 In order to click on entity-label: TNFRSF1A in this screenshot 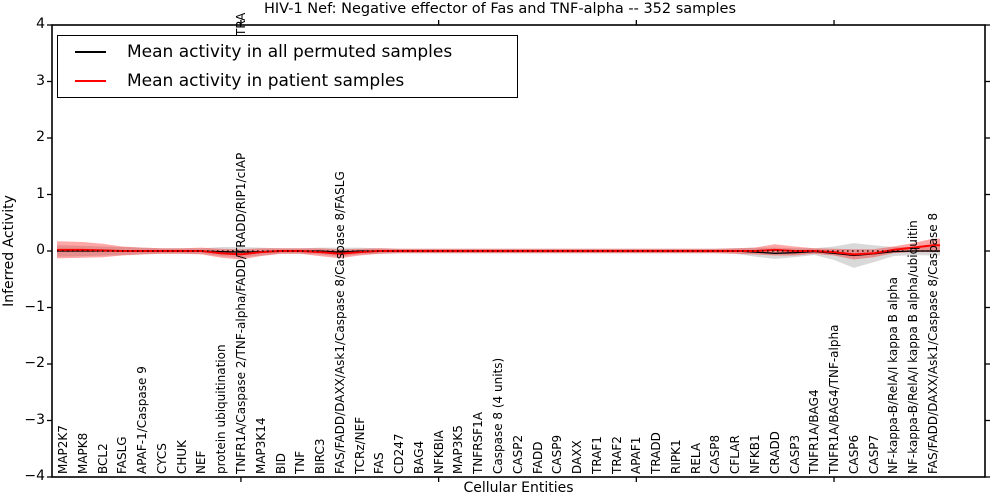, I will do `click(478, 443)`.